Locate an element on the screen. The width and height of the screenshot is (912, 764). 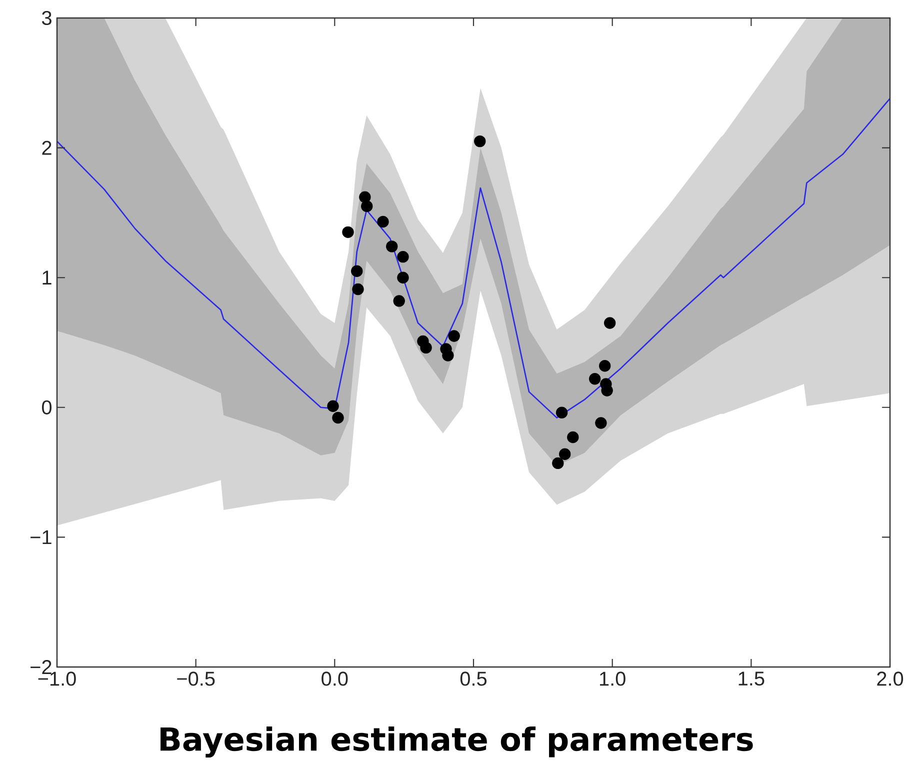
x-tick-label: 1.0 is located at coordinates (613, 679).